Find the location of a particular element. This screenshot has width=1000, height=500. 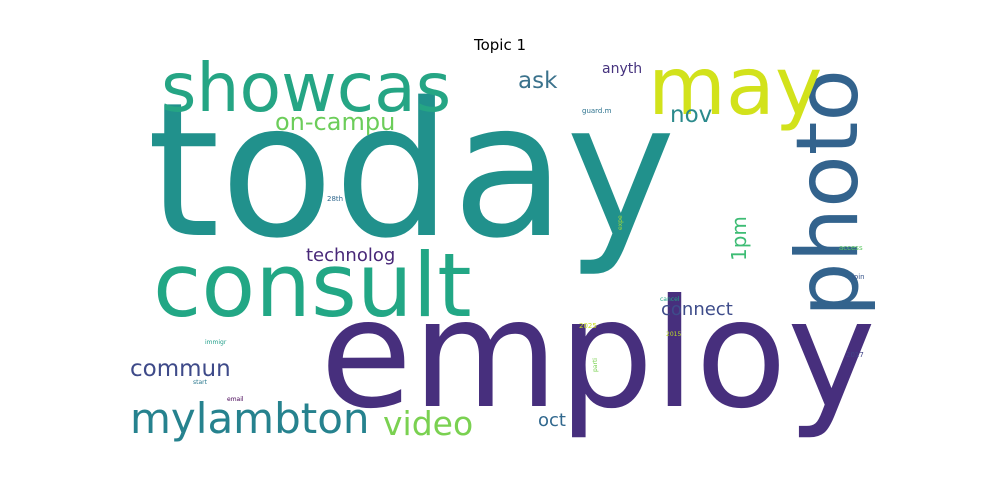

word-video: video is located at coordinates (428, 423).